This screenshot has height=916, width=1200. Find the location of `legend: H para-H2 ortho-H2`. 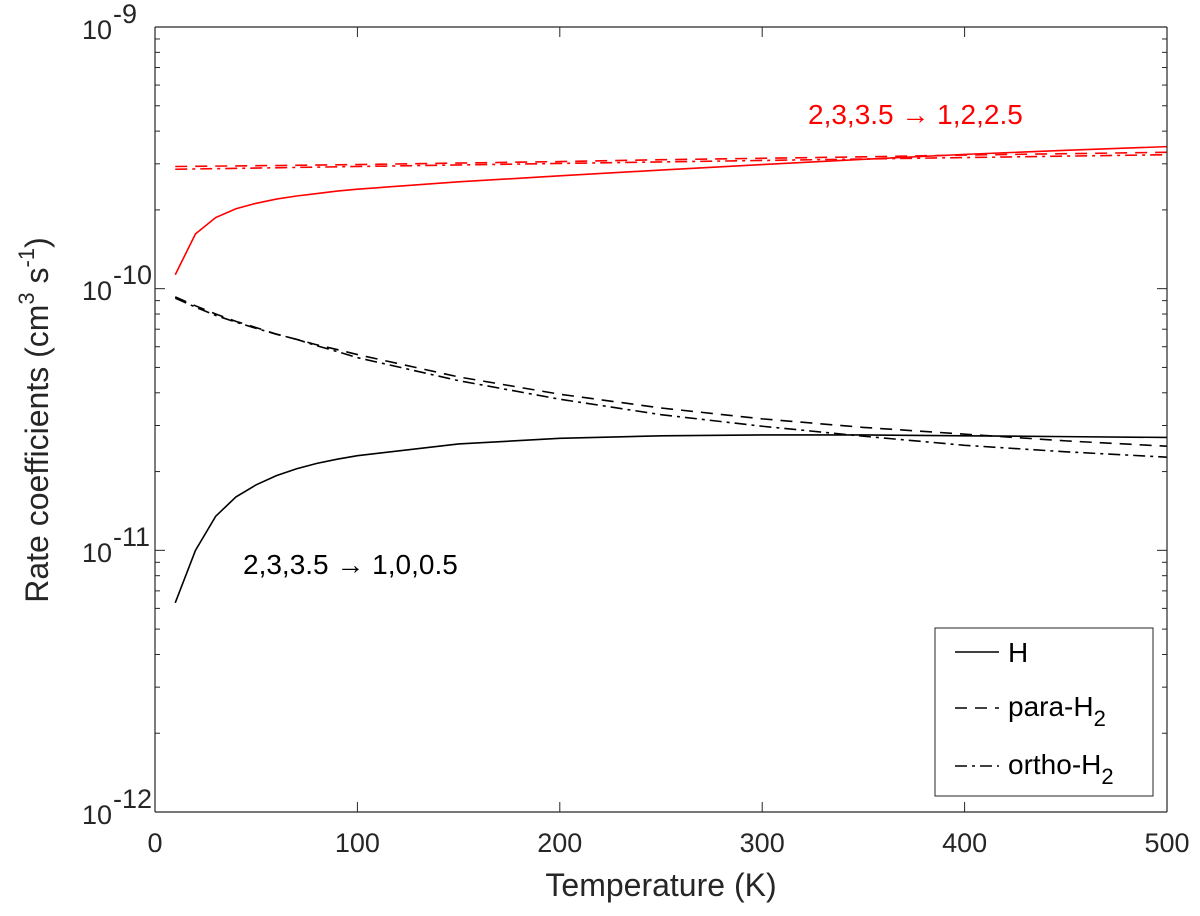

legend: H para-H2 ortho-H2 is located at coordinates (1044, 712).